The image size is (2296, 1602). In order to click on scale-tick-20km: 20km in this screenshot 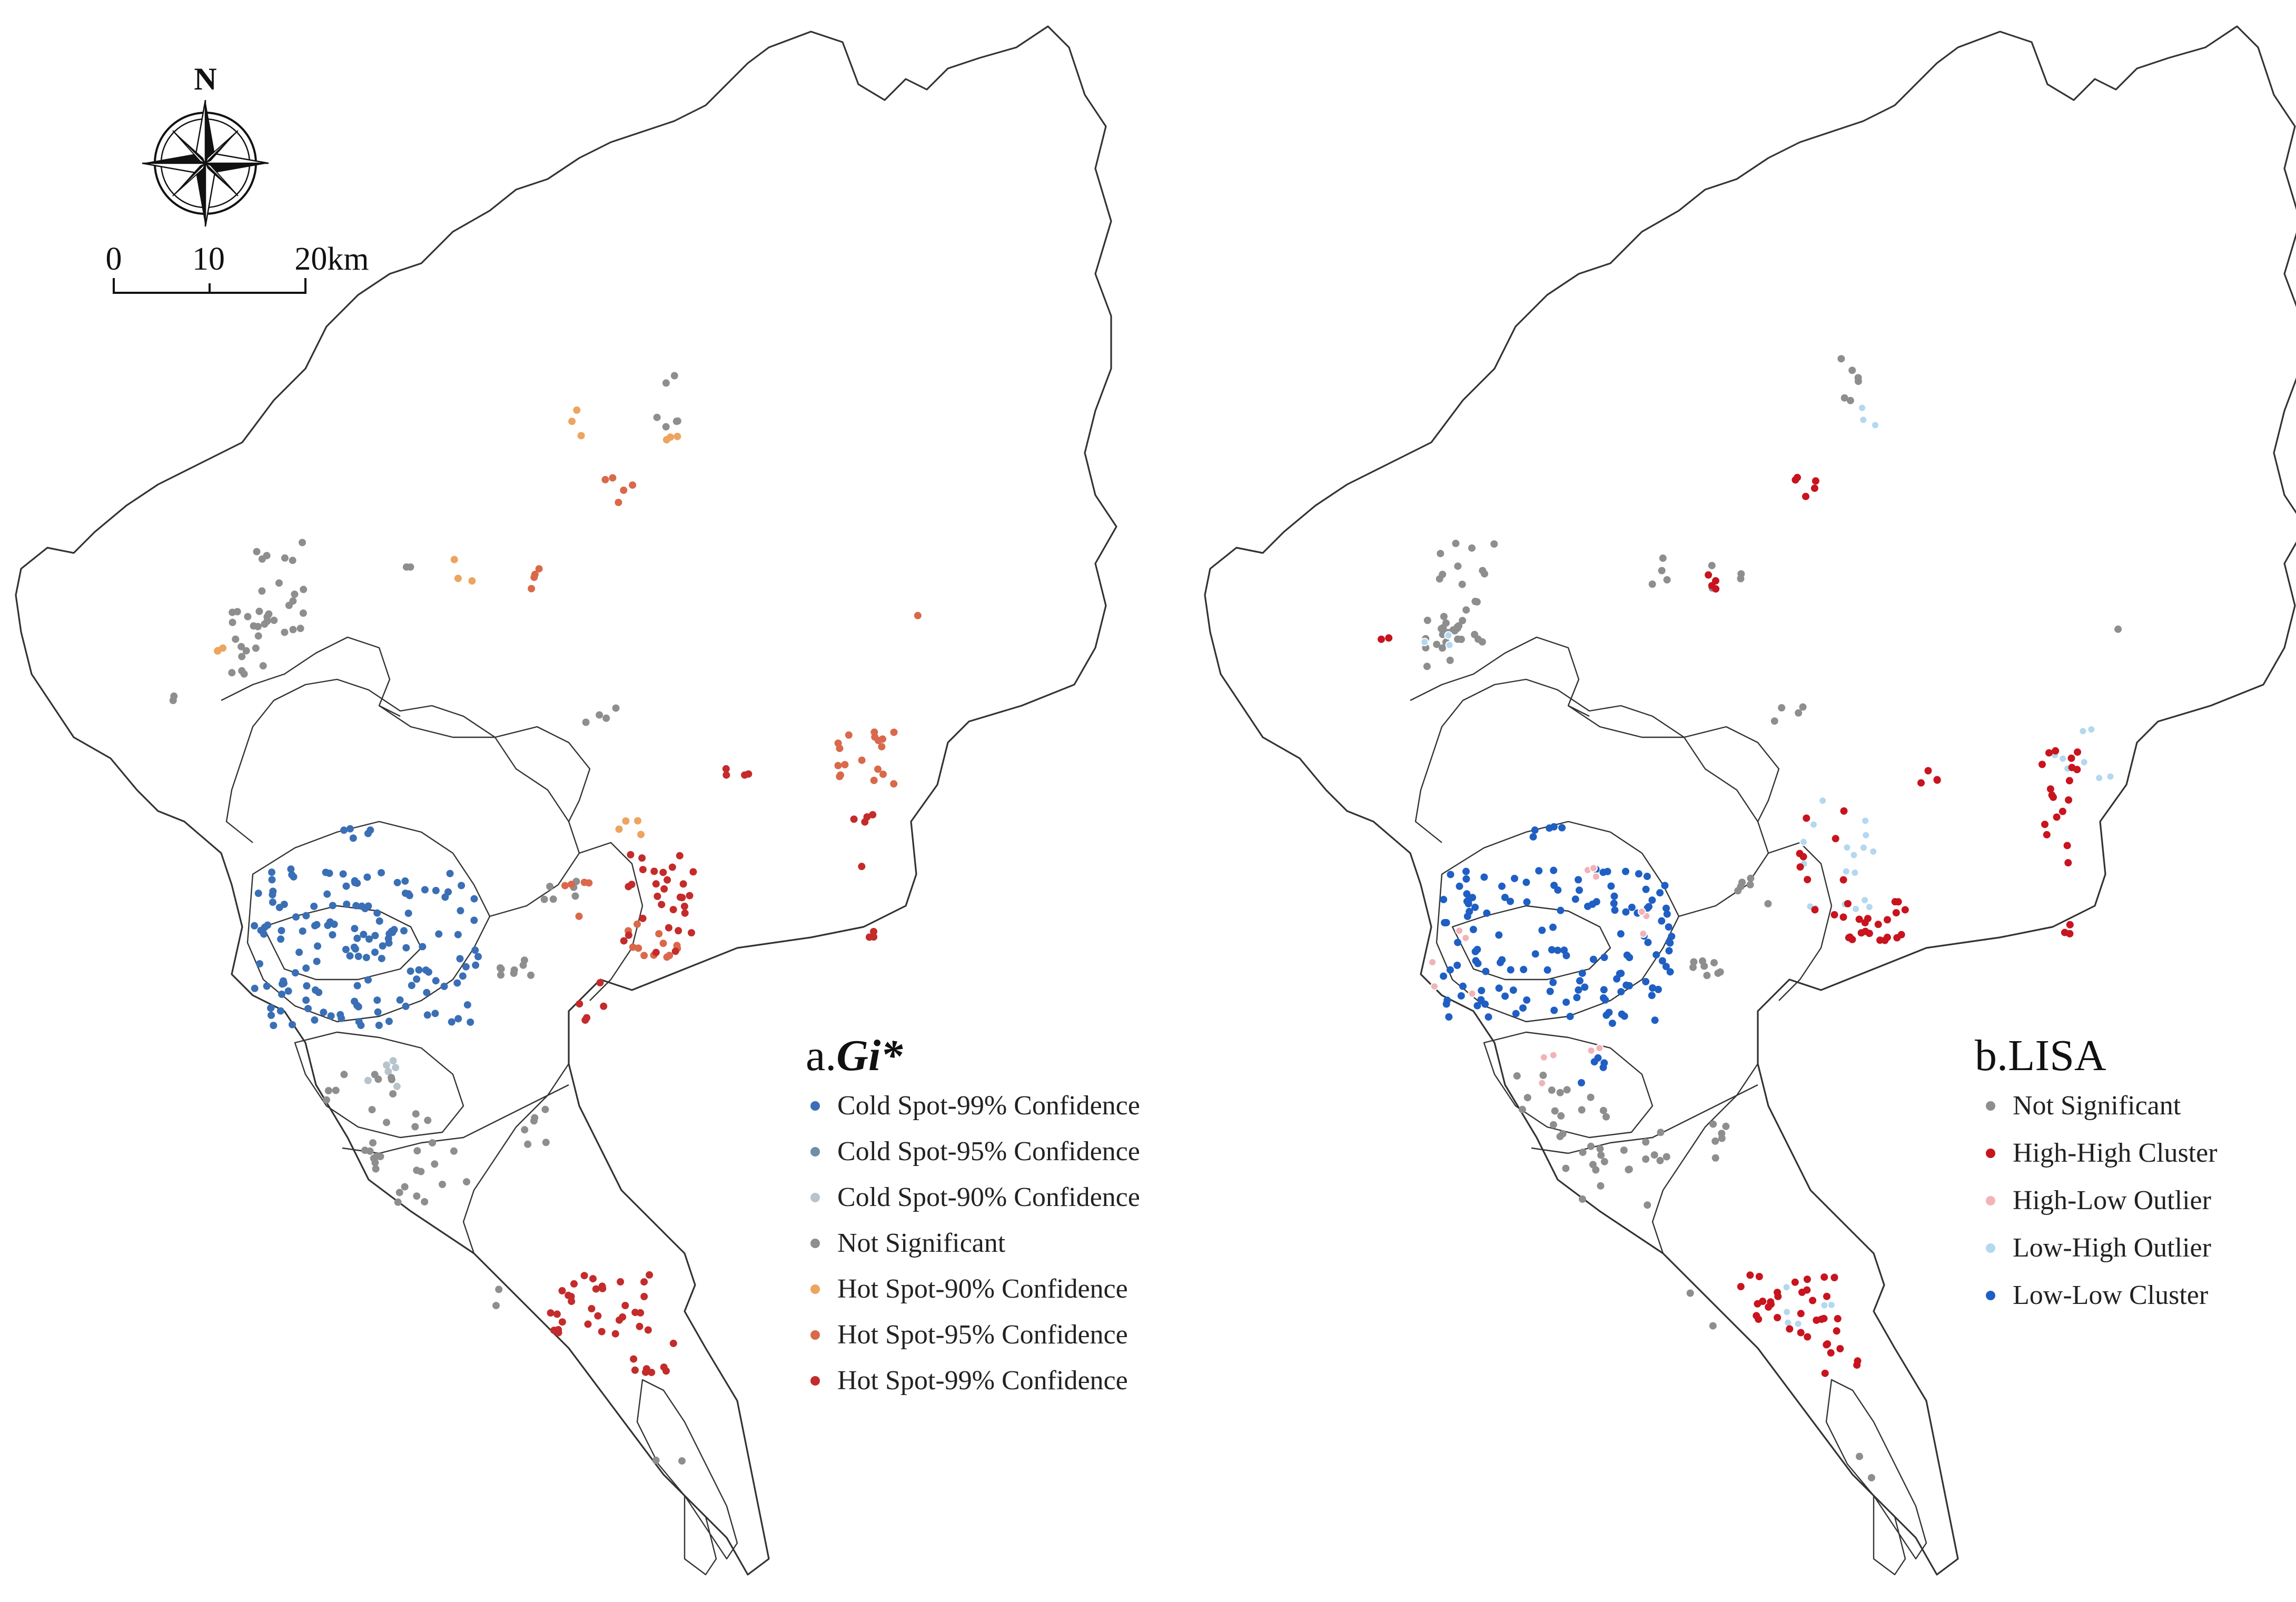, I will do `click(331, 259)`.